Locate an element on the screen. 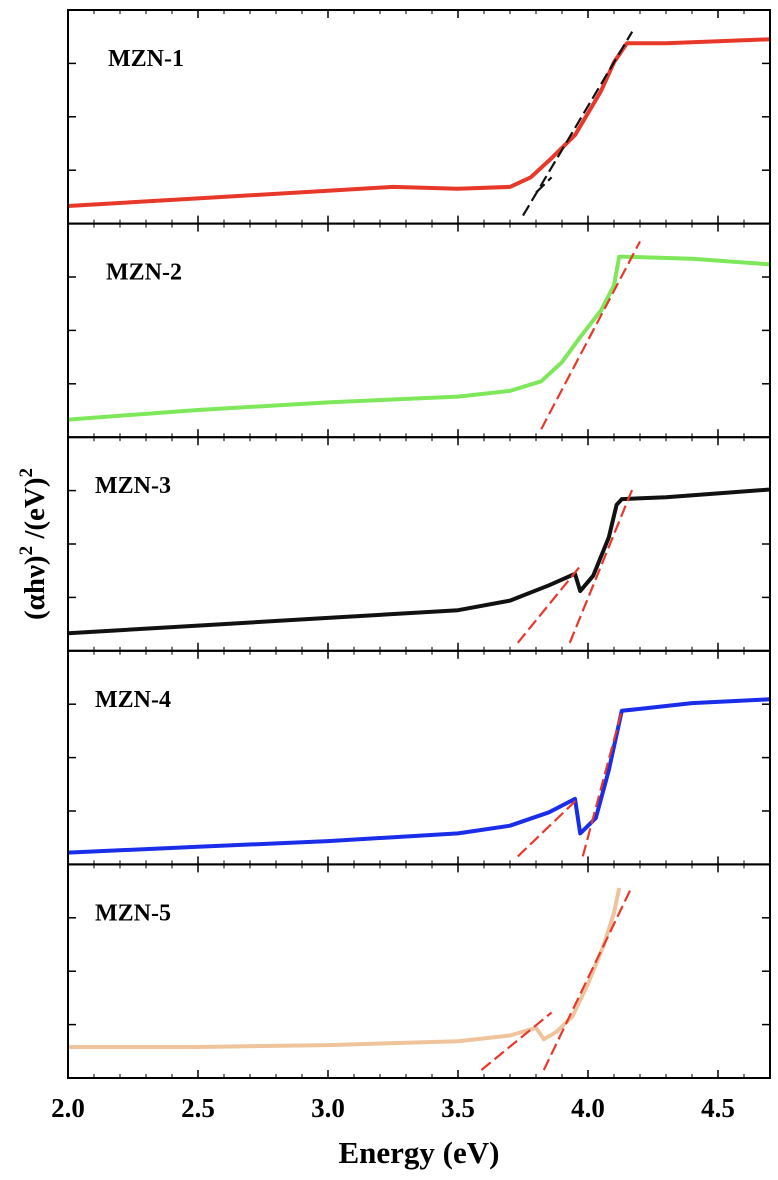 The height and width of the screenshot is (1180, 778). x-tick-label: 3.0 is located at coordinates (328, 1108).